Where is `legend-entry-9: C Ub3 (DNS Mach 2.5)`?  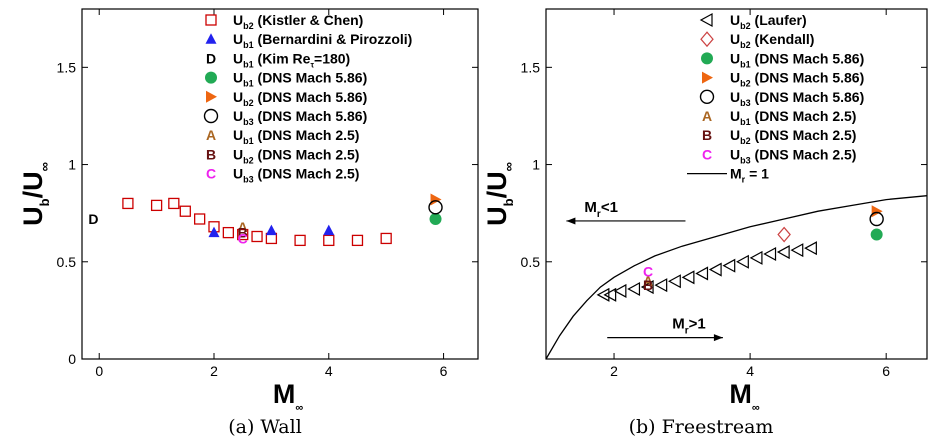 legend-entry-9: C Ub3 (DNS Mach 2.5) is located at coordinates (283, 175).